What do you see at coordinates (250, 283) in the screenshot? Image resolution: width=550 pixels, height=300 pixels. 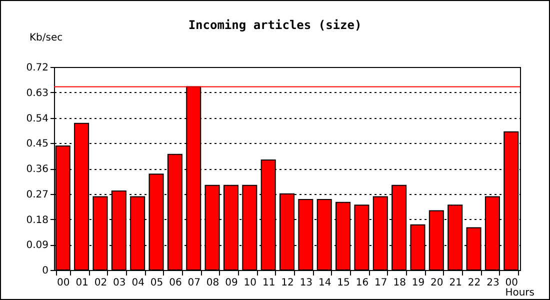 I see `x-tick-label: 10` at bounding box center [250, 283].